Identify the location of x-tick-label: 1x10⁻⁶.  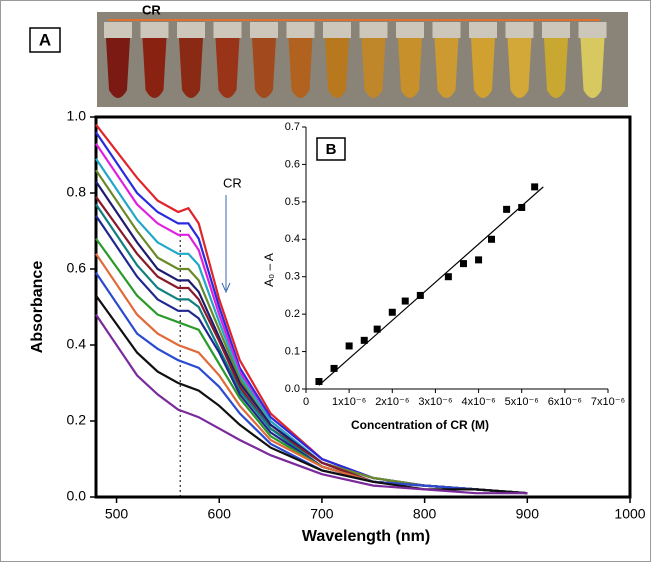
(349, 402).